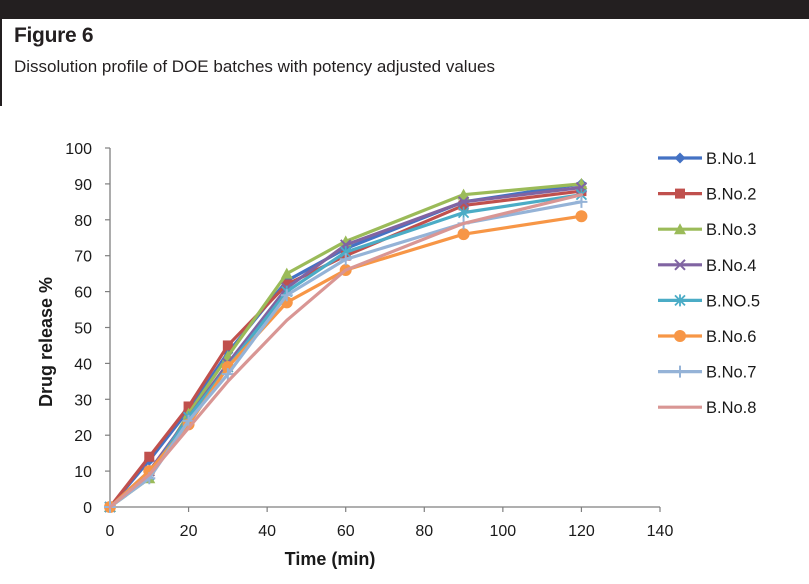 This screenshot has height=584, width=809. I want to click on x-tick-label: 140, so click(660, 531).